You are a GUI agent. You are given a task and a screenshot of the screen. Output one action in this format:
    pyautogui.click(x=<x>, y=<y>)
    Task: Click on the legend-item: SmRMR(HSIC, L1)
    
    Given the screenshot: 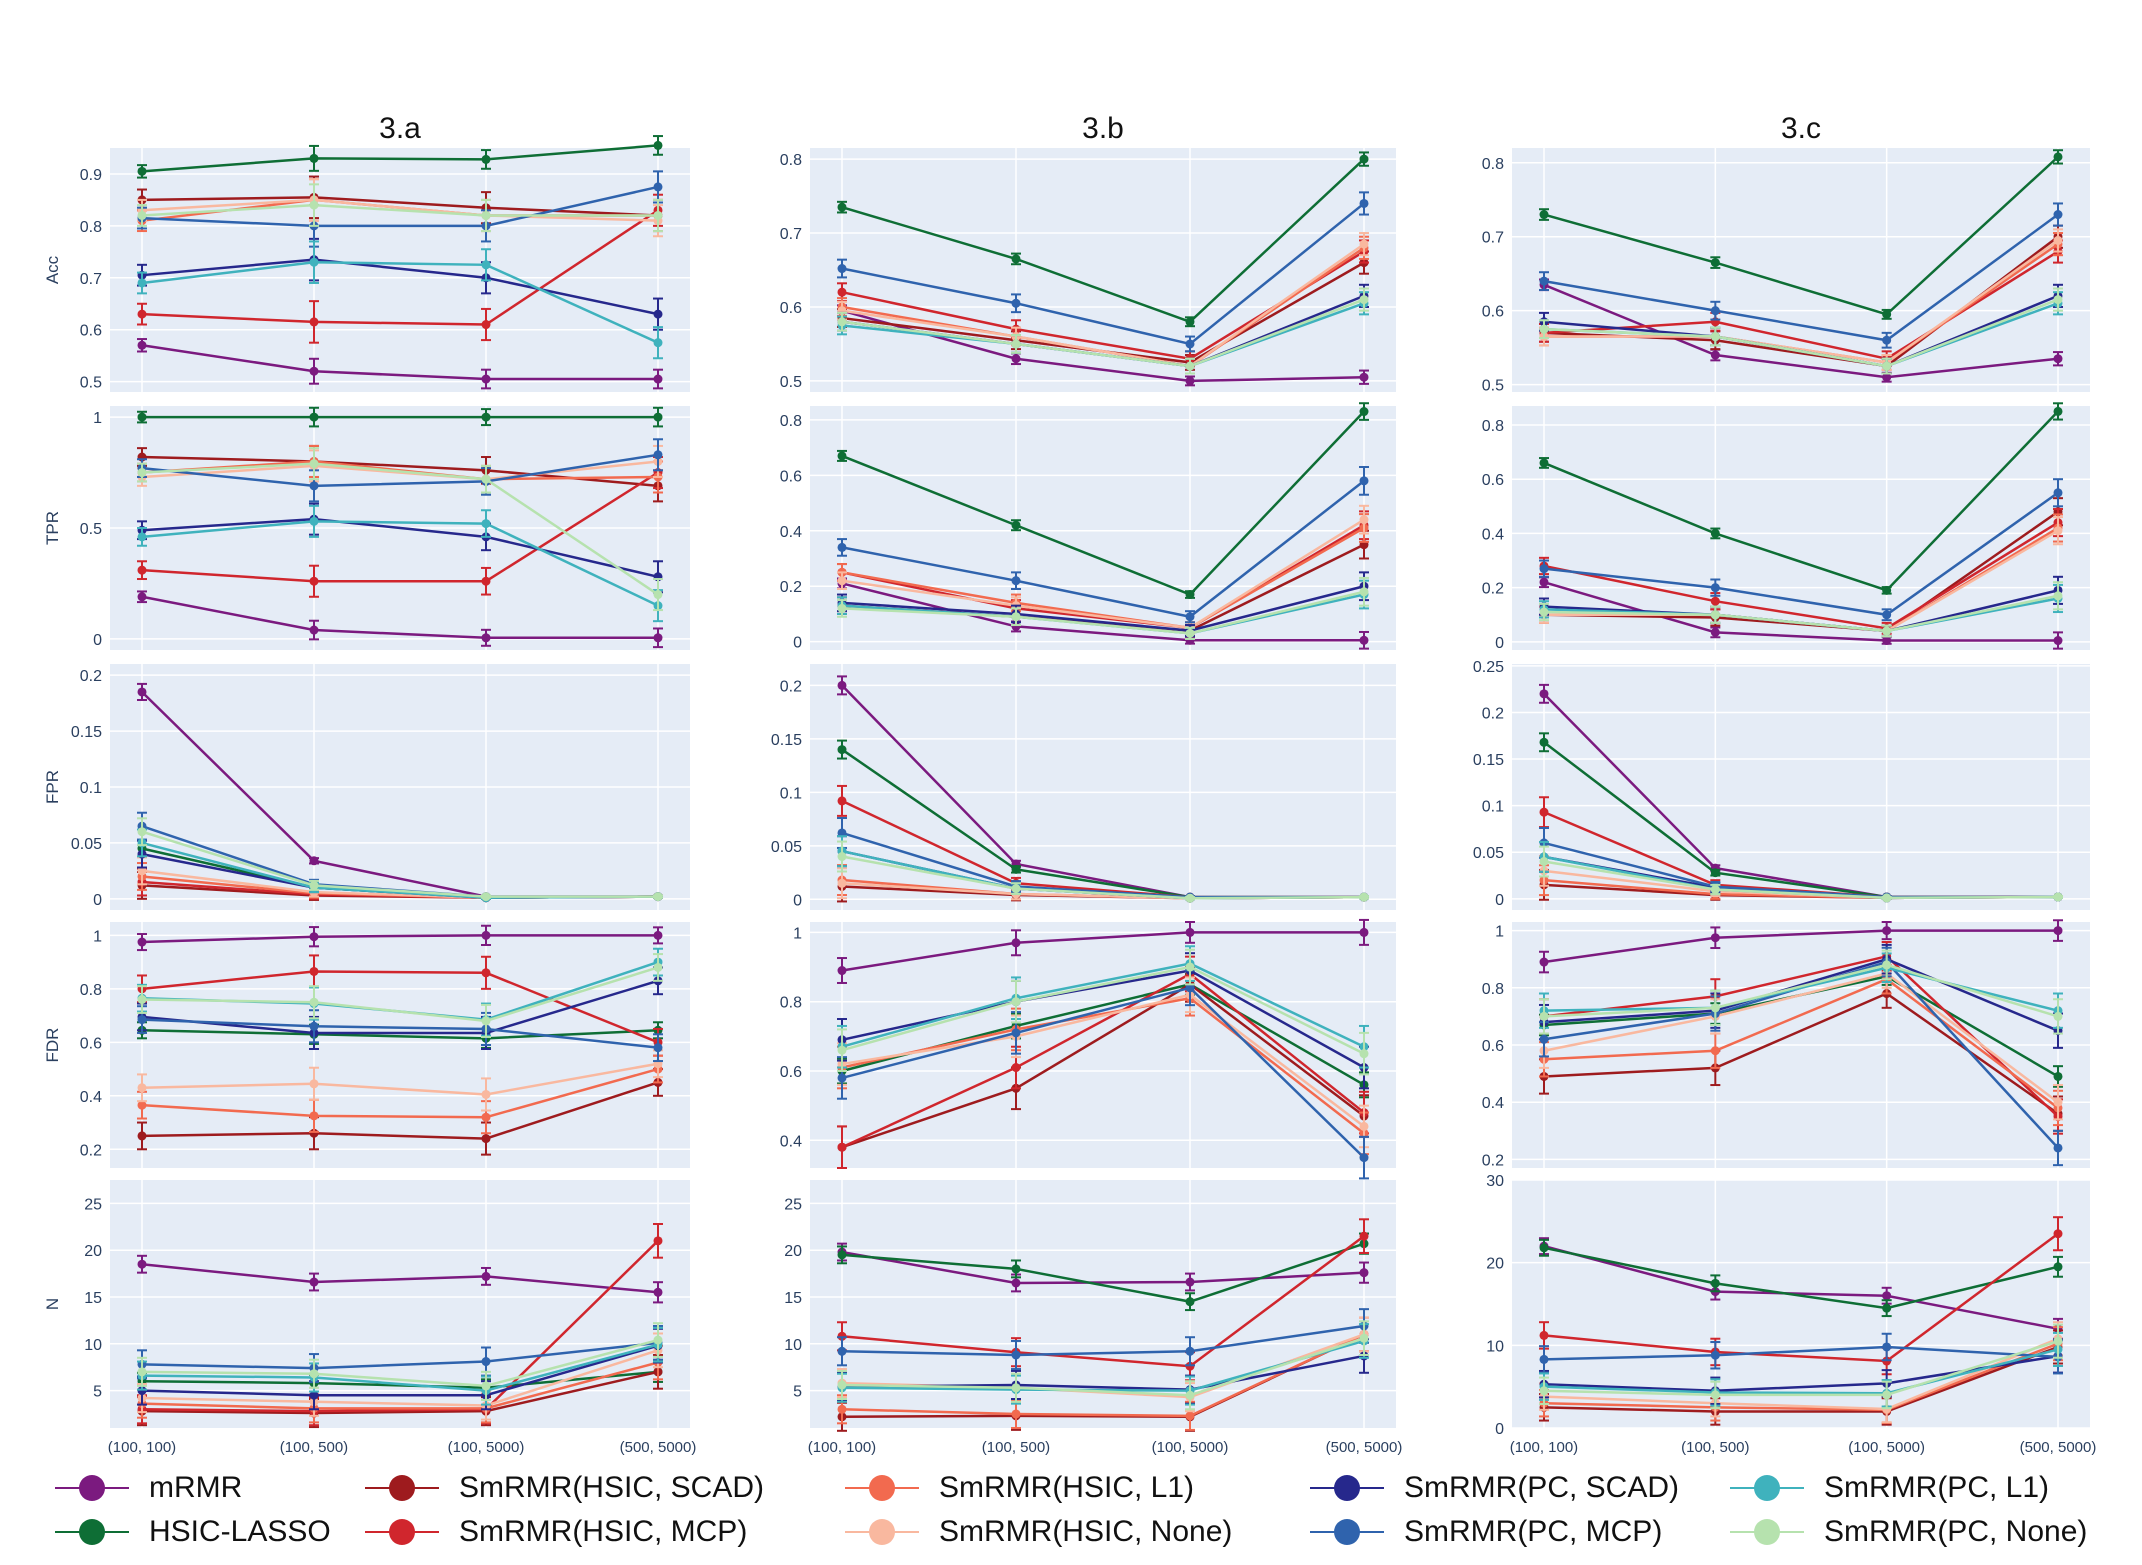 What is the action you would take?
    pyautogui.click(x=1019, y=1488)
    